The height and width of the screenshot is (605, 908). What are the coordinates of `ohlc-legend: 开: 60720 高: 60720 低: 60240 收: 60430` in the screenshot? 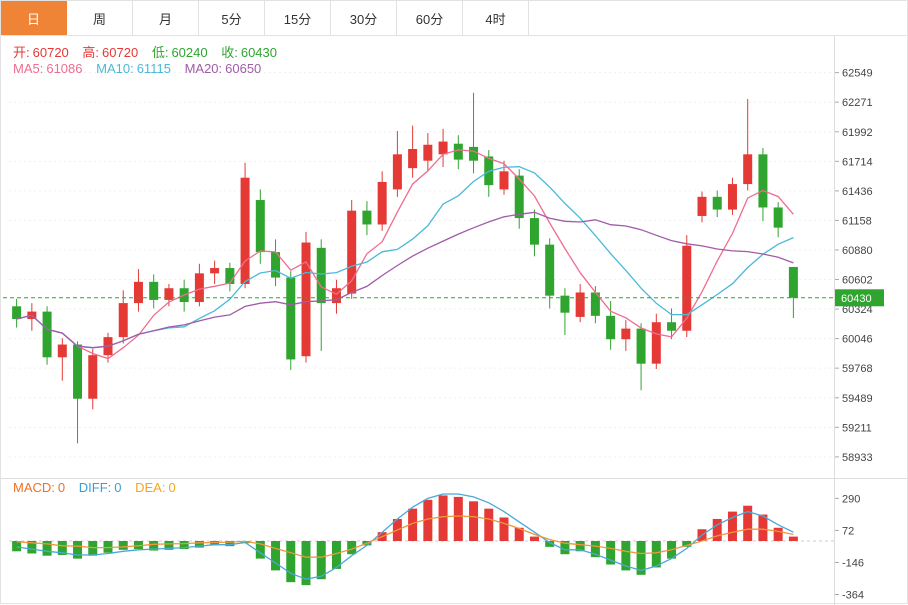 It's located at (150, 51).